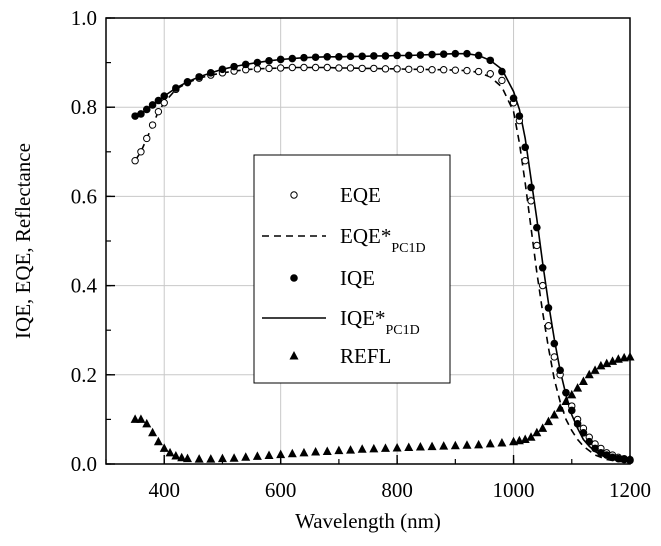  I want to click on y-tick-label: 0.4, so click(84, 286).